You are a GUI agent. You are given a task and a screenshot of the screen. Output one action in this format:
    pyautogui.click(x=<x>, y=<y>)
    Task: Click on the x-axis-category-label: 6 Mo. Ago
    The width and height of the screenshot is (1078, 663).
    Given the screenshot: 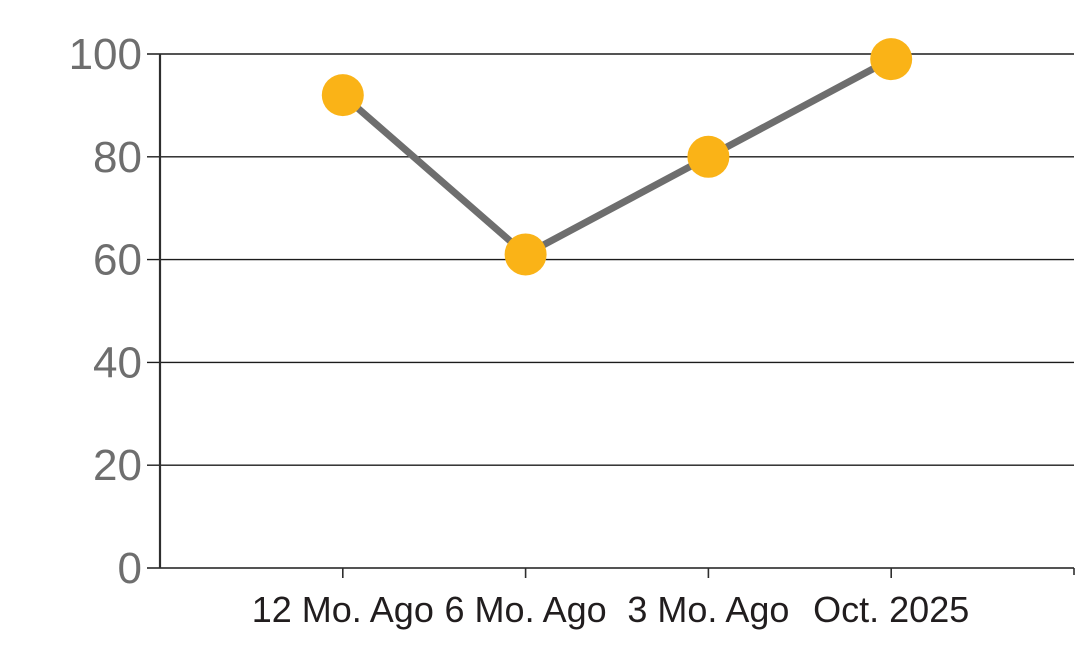 What is the action you would take?
    pyautogui.click(x=526, y=609)
    